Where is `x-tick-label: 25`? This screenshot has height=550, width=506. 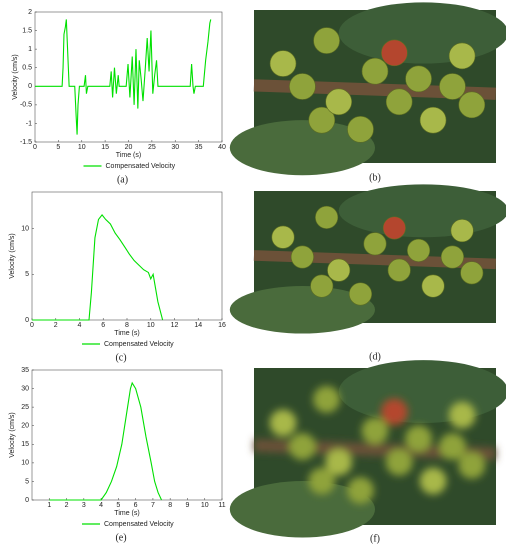 x-tick-label: 25 is located at coordinates (152, 147).